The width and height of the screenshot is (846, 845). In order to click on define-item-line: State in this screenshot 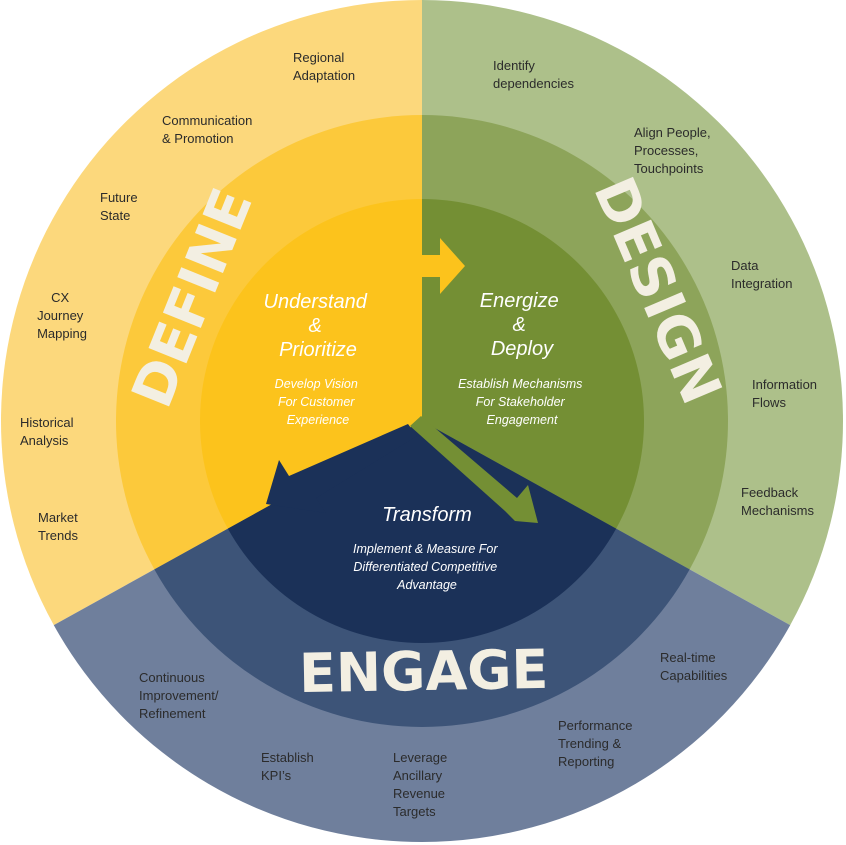, I will do `click(115, 215)`.